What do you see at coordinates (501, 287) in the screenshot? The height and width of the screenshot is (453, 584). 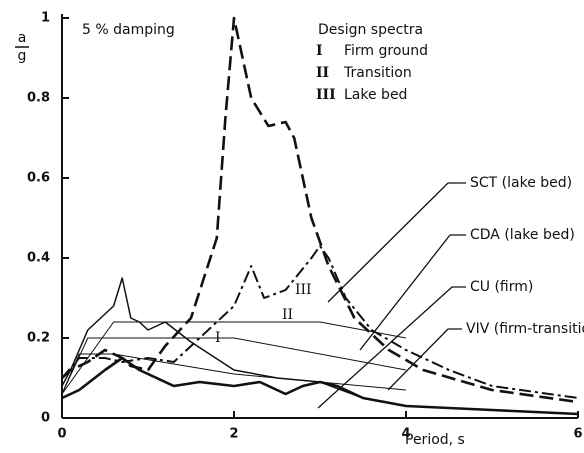 I see `series-label: CU (firm)` at bounding box center [501, 287].